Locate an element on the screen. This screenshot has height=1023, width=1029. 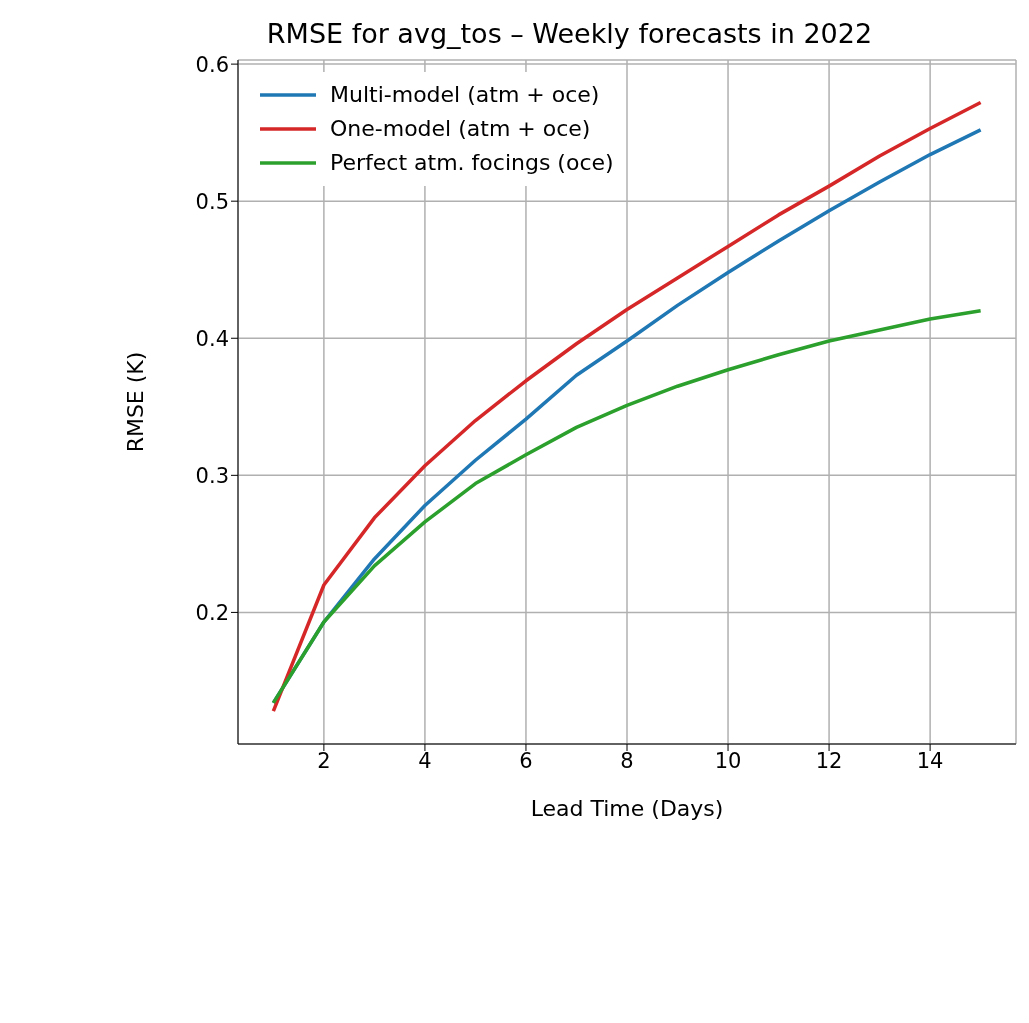
chart-title: RMSE for avg_tos – Weekly forecasts in 2022 is located at coordinates (569, 33).